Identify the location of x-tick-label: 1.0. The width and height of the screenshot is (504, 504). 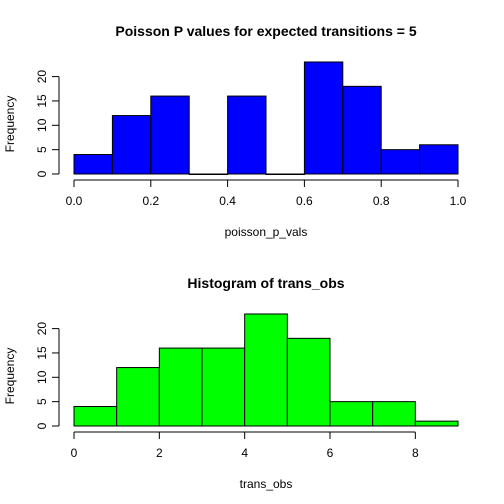
(458, 201).